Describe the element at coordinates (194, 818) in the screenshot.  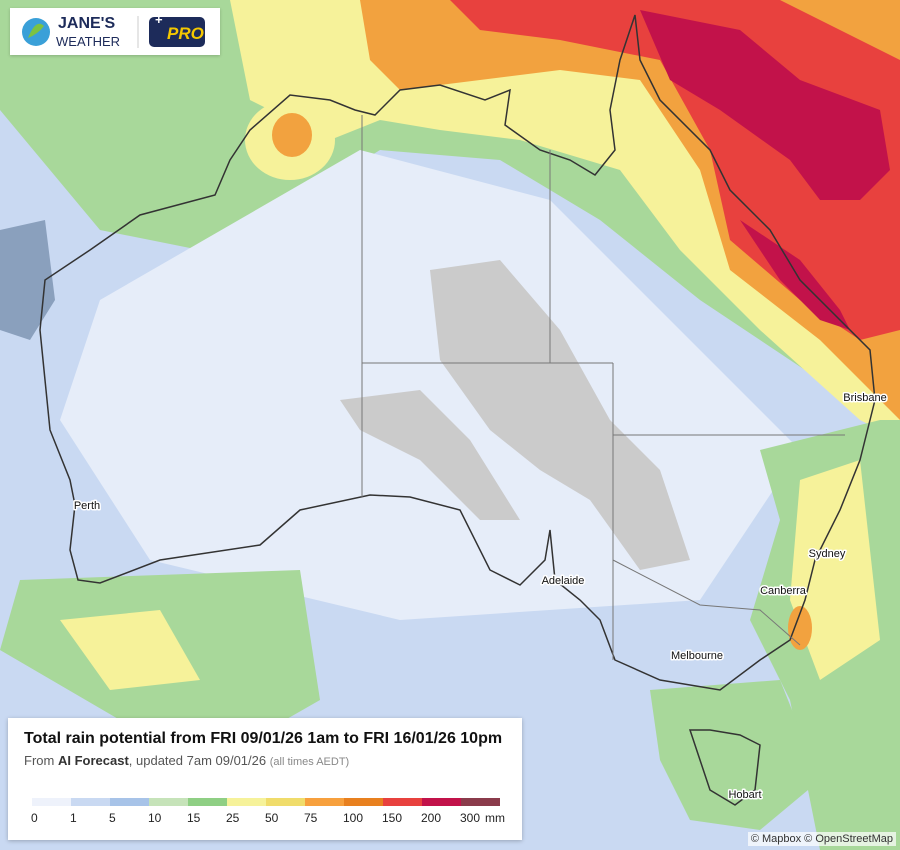
I see `scale-label: 15` at that location.